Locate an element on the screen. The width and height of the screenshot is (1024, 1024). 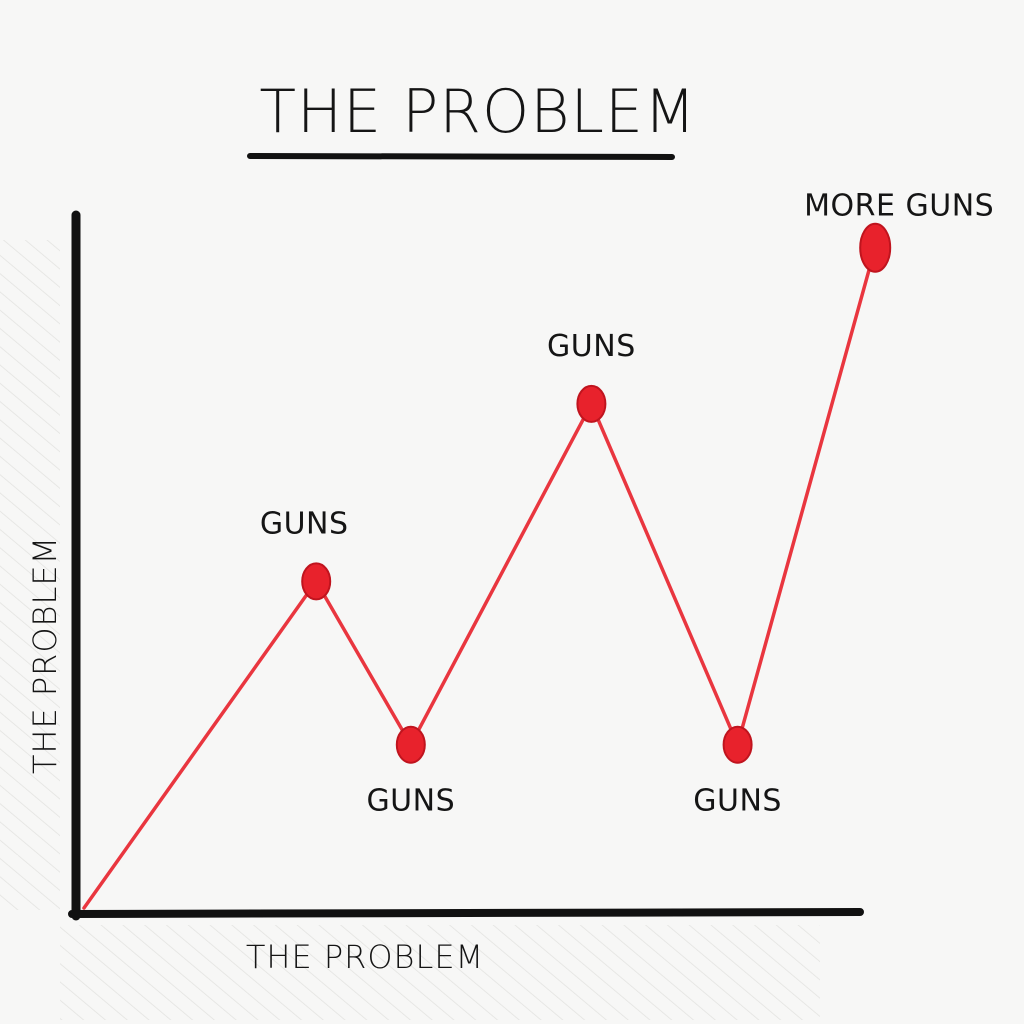
point-label: MORE GUNS is located at coordinates (899, 206).